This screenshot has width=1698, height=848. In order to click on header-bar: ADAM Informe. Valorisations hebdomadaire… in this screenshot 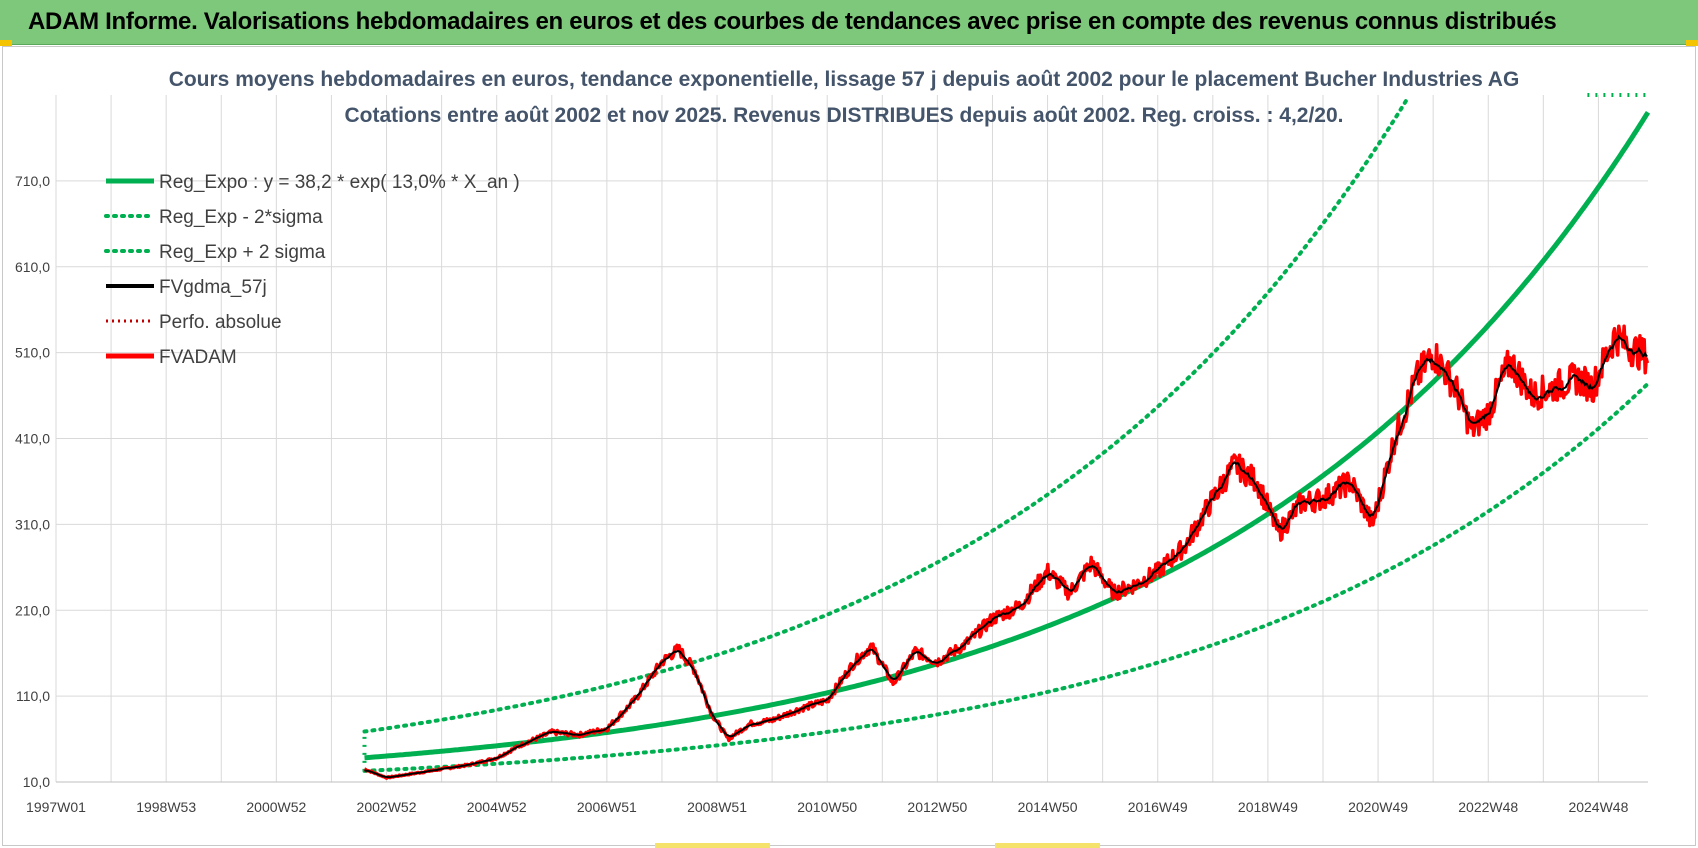, I will do `click(849, 23)`.